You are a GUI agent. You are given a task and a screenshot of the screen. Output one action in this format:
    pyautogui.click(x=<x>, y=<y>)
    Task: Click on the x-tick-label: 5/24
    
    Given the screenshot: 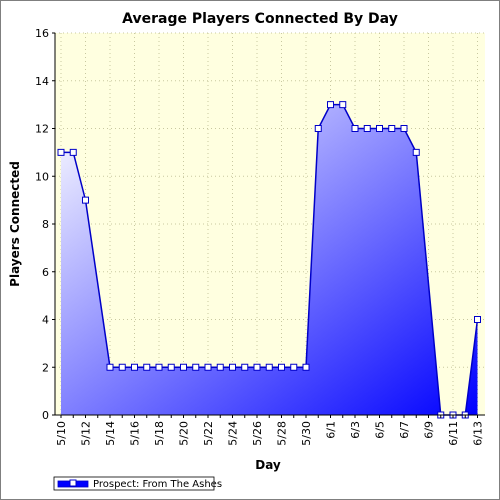 What is the action you would take?
    pyautogui.click(x=233, y=433)
    